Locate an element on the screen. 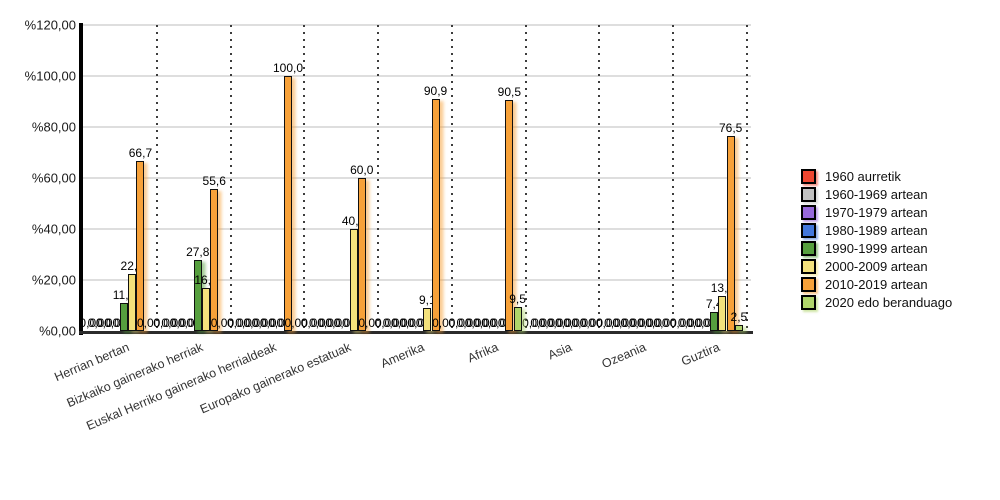  legend-label: 1980-1989 artean is located at coordinates (876, 230).